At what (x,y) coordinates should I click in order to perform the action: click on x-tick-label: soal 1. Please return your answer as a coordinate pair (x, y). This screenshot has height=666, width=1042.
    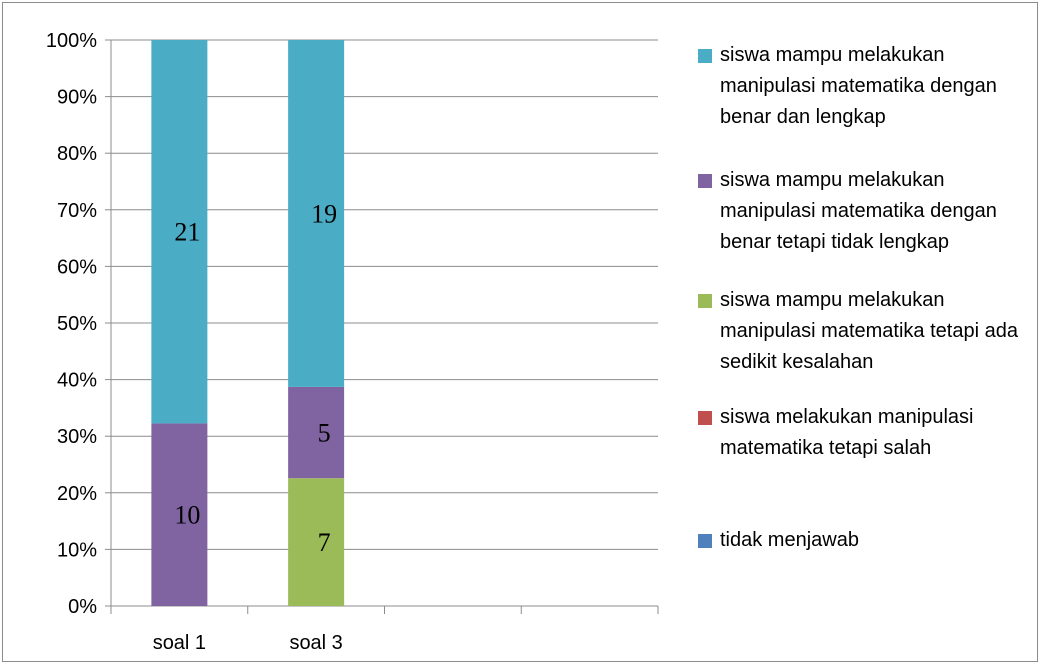
    Looking at the image, I should click on (179, 643).